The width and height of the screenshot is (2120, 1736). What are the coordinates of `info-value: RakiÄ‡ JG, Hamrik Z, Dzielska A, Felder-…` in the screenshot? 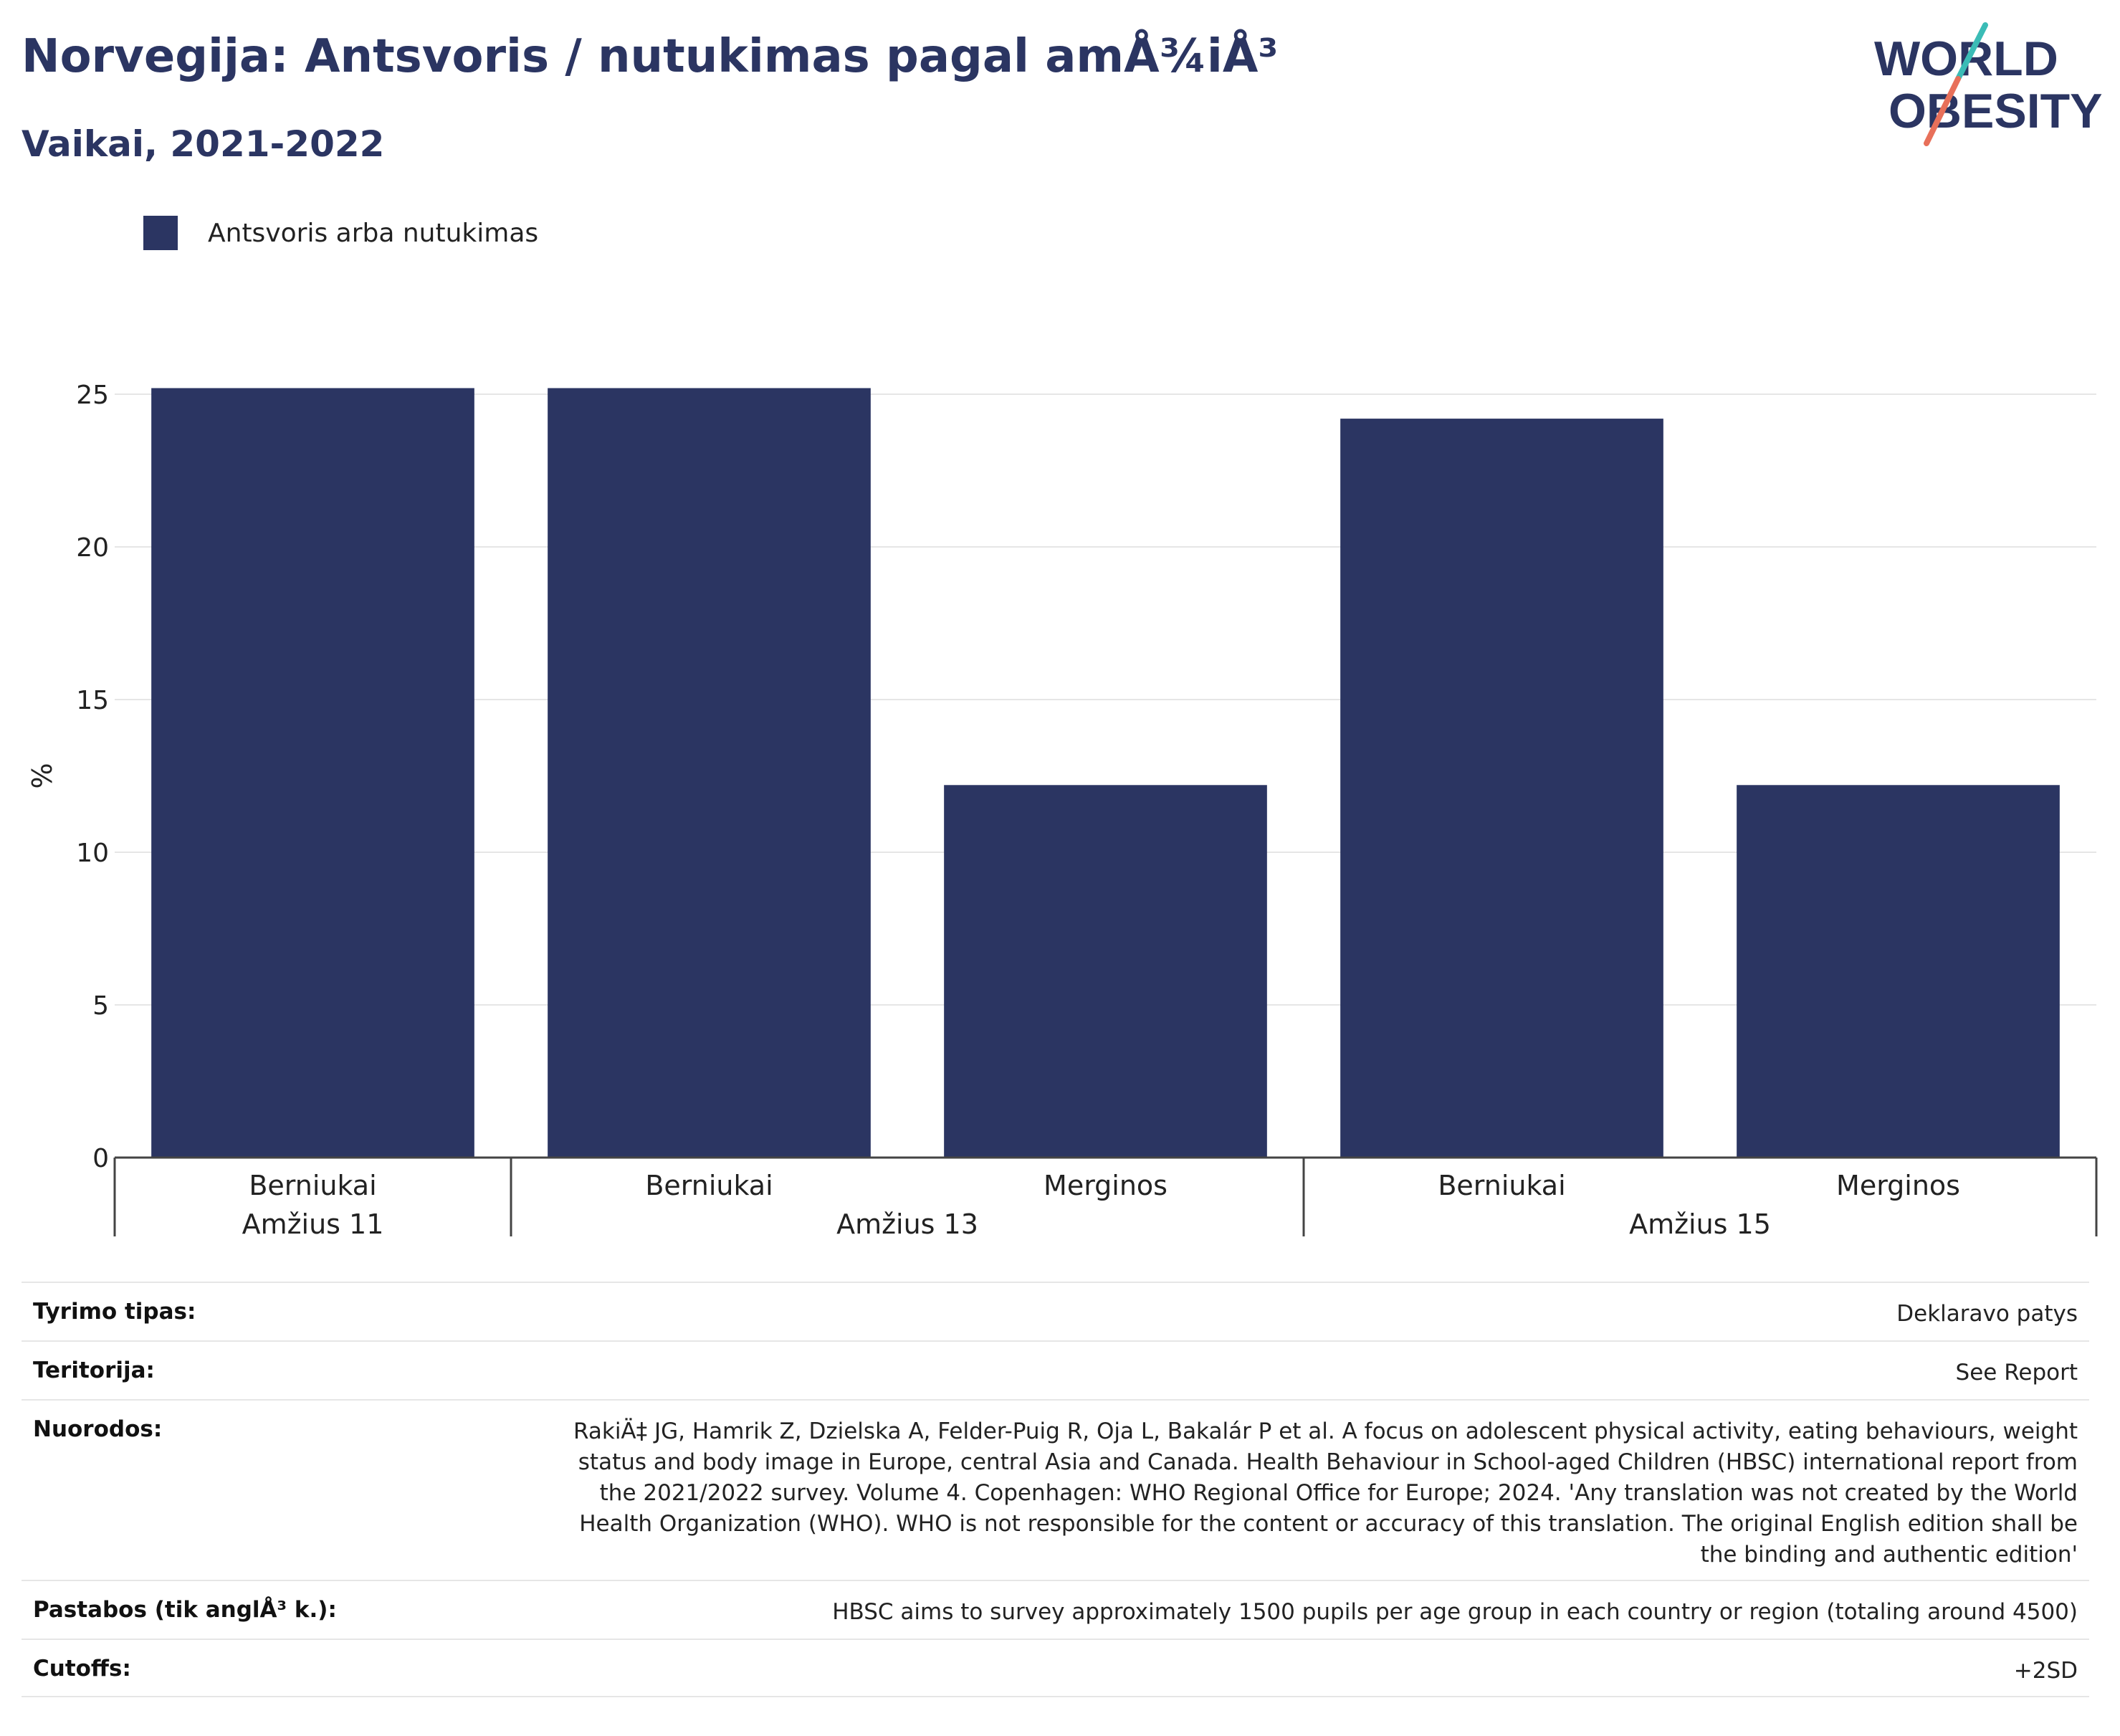 It's located at (1326, 1493).